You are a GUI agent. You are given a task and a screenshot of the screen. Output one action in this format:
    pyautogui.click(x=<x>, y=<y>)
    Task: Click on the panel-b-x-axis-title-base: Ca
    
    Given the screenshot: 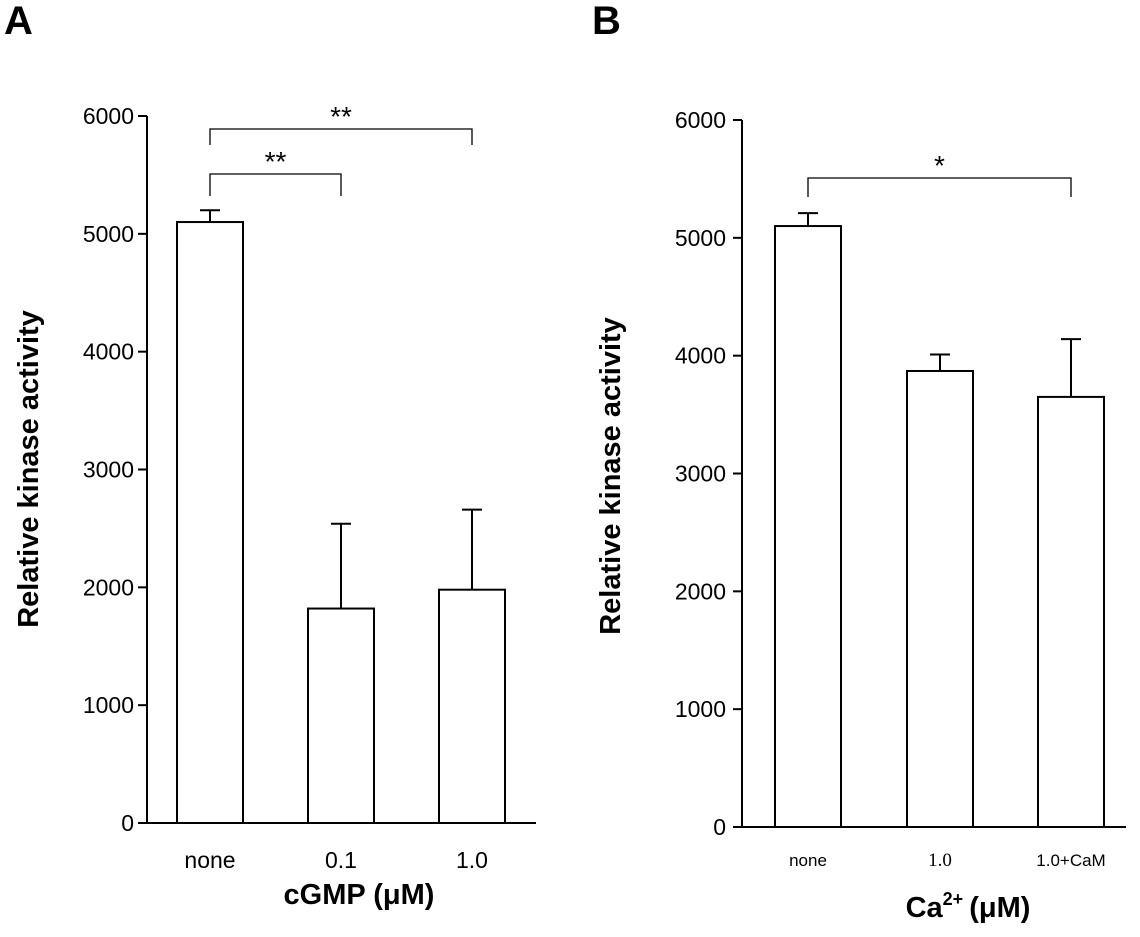 What is the action you would take?
    pyautogui.click(x=925, y=908)
    